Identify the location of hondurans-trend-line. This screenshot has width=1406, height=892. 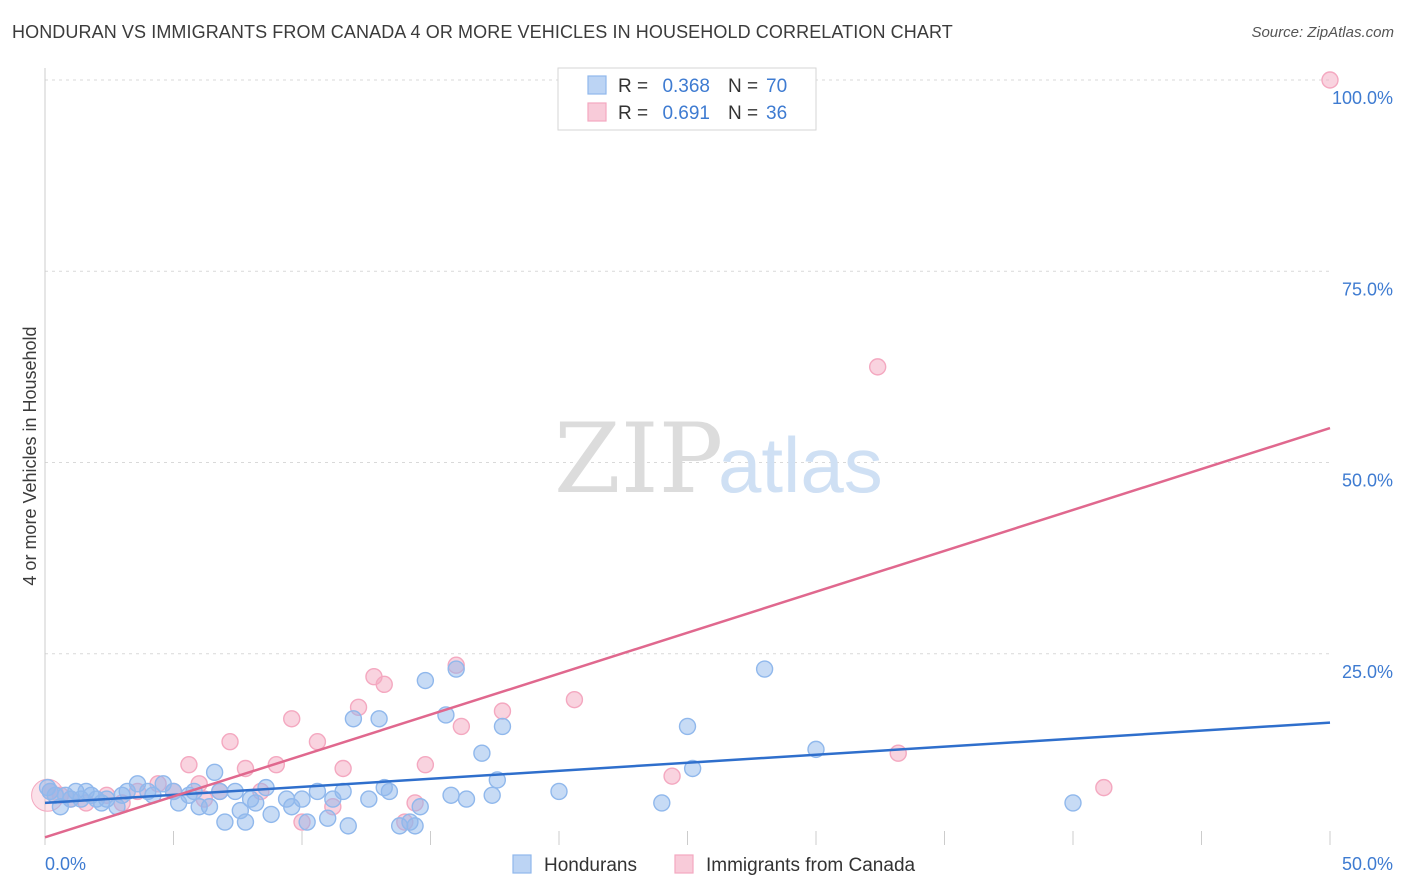
(687, 763).